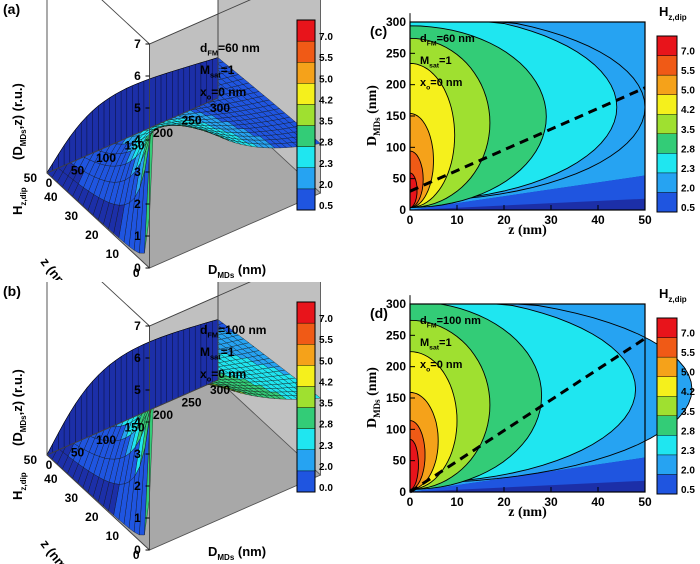 The height and width of the screenshot is (564, 700). Describe the element at coordinates (645, 220) in the screenshot. I see `x-tick-label: 50` at that location.